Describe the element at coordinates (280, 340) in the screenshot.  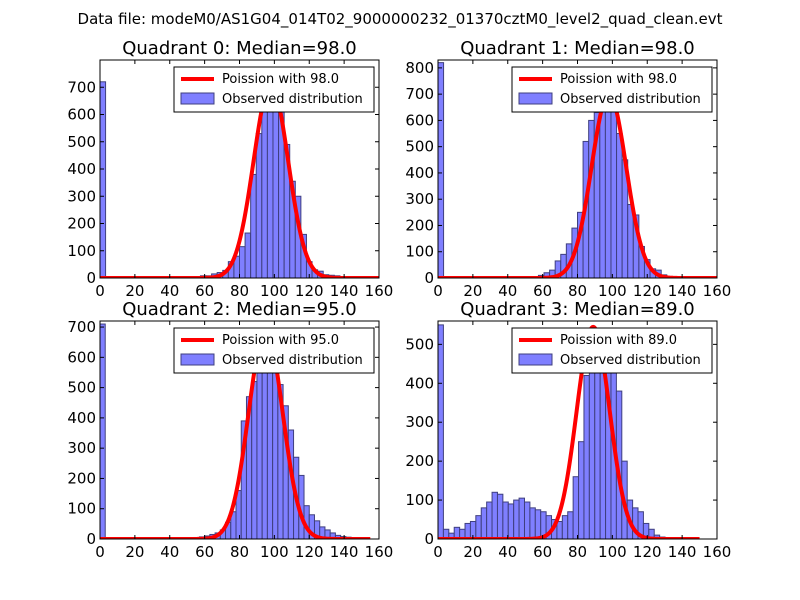
I see `legend-line-label: Poission with 95.0` at that location.